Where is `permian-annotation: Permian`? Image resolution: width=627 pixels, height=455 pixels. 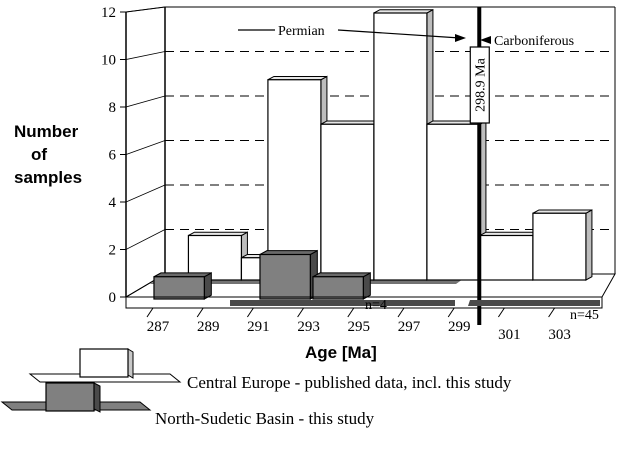
permian-annotation: Permian is located at coordinates (352, 33).